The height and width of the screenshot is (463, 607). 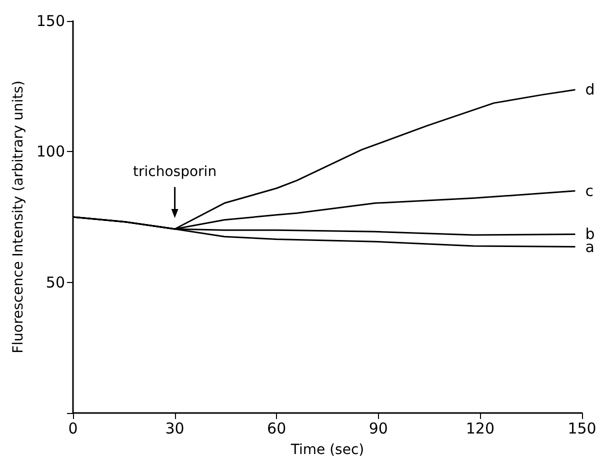 What do you see at coordinates (378, 429) in the screenshot?
I see `x-tick-label: 90` at bounding box center [378, 429].